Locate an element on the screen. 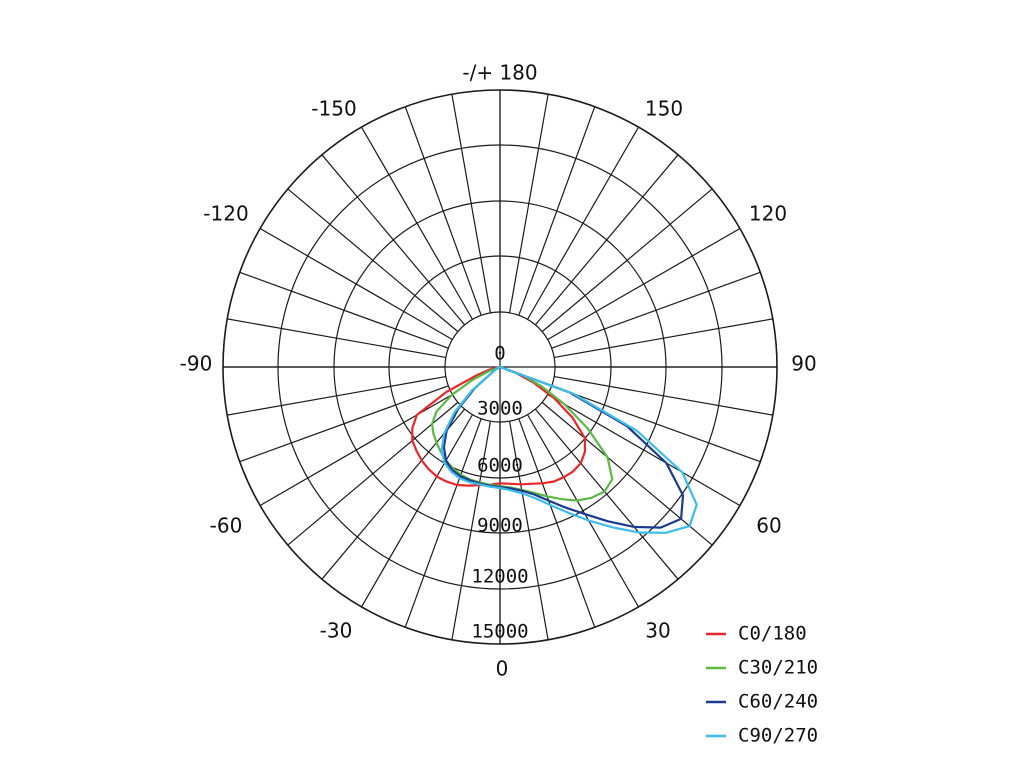  angle-label: -30 is located at coordinates (336, 631).